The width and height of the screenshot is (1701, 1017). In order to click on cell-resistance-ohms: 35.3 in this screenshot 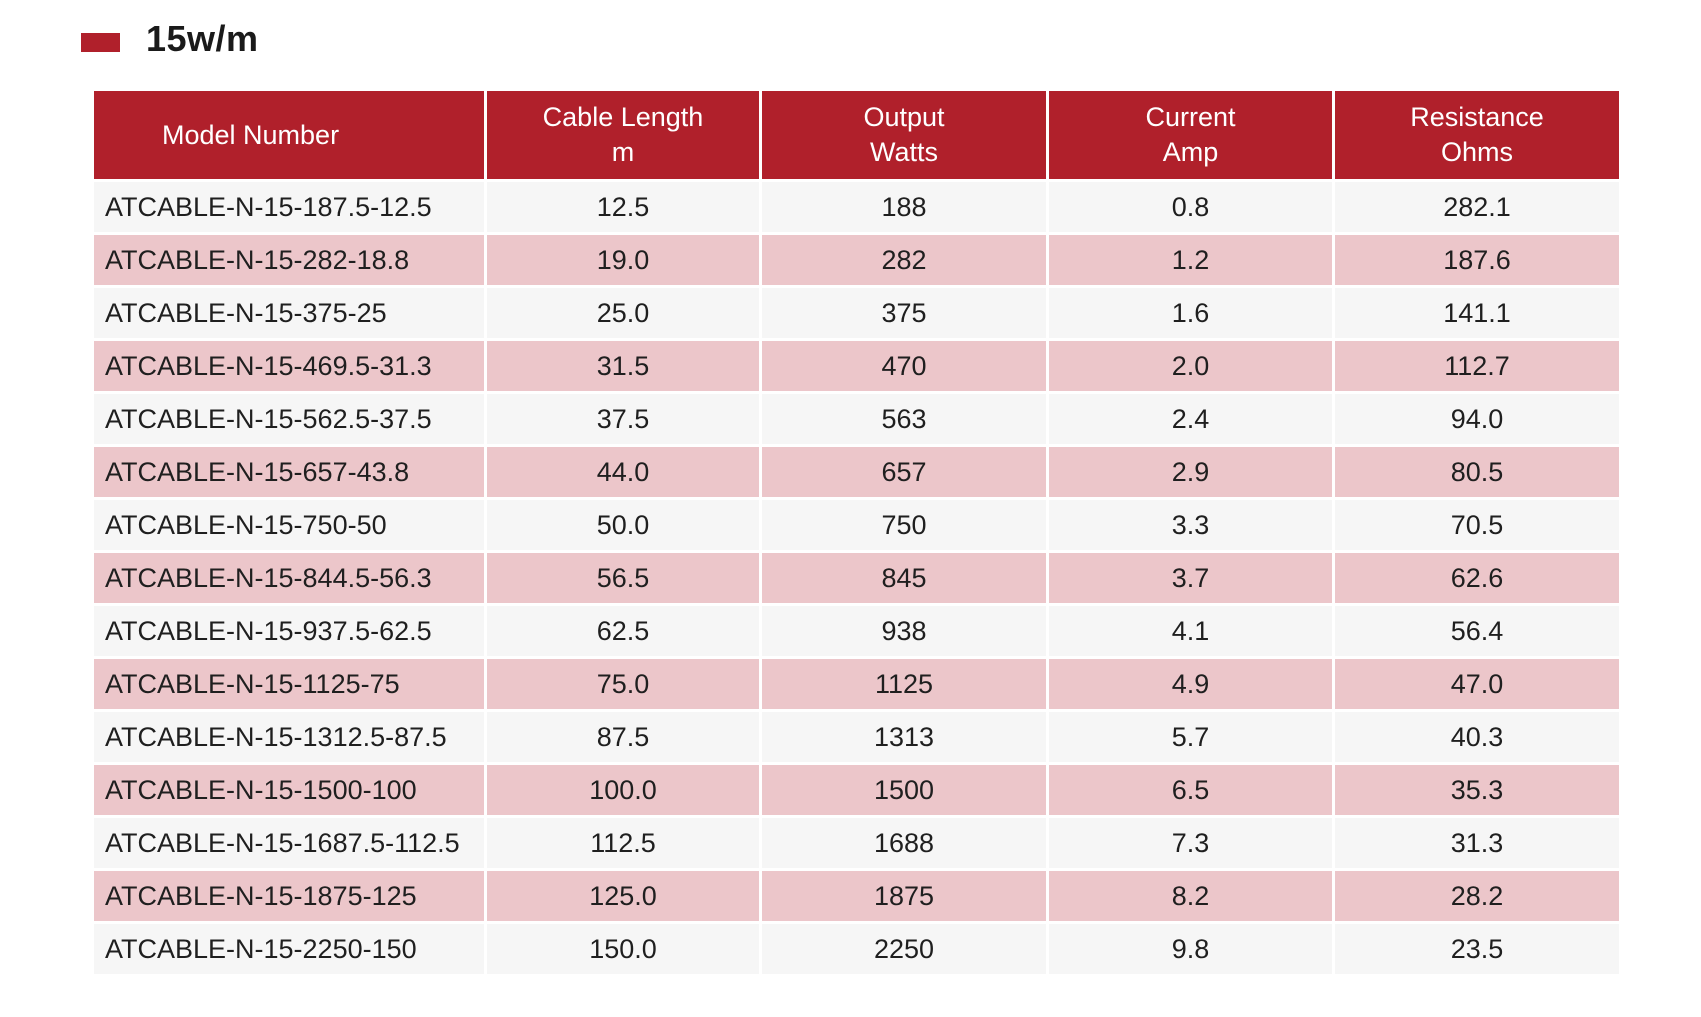, I will do `click(1477, 790)`.